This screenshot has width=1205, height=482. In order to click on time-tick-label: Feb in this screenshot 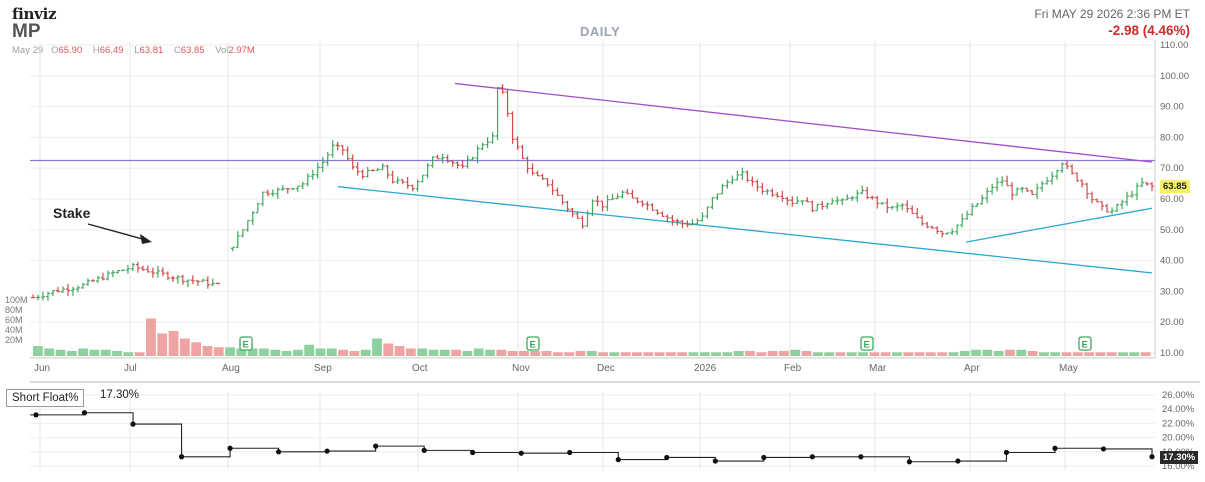, I will do `click(793, 368)`.